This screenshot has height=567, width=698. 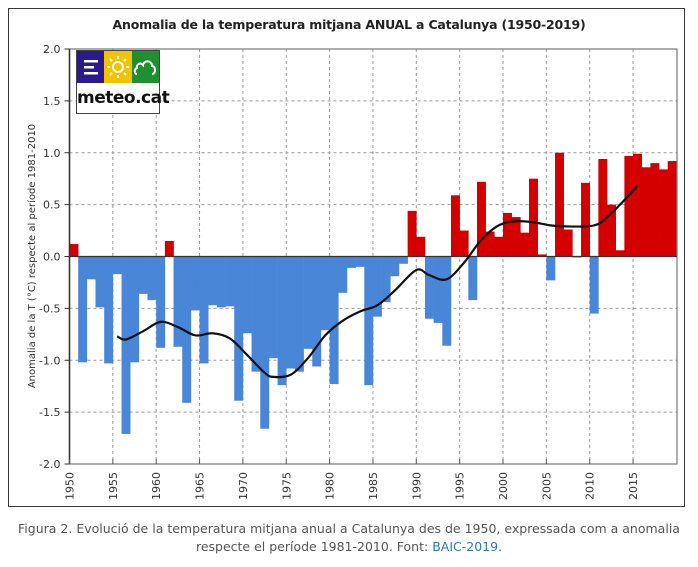 I want to click on bar-2004, so click(x=542, y=255).